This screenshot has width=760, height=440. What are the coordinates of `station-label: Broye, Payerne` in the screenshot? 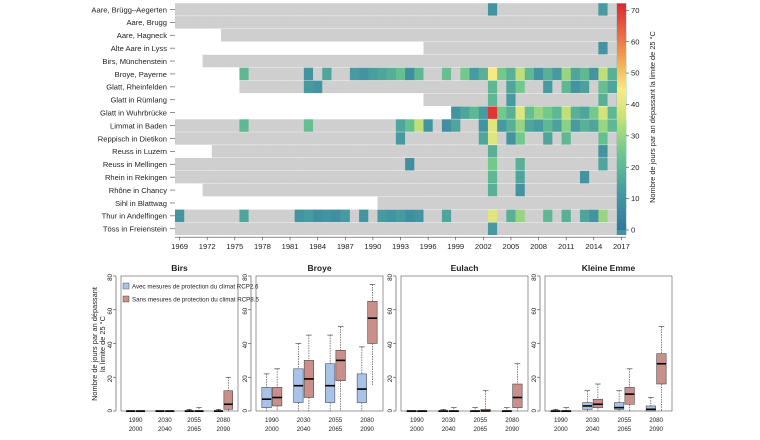 It's located at (141, 74).